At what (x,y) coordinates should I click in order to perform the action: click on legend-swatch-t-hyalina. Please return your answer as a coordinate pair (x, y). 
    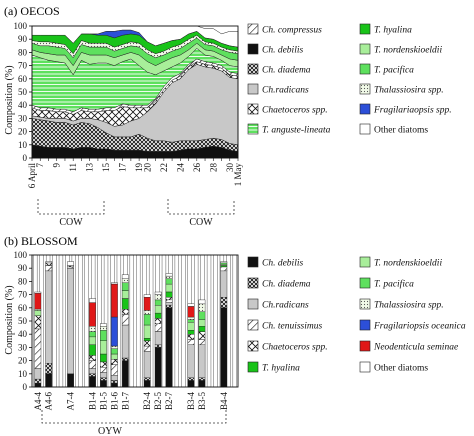
    Looking at the image, I should click on (365, 29).